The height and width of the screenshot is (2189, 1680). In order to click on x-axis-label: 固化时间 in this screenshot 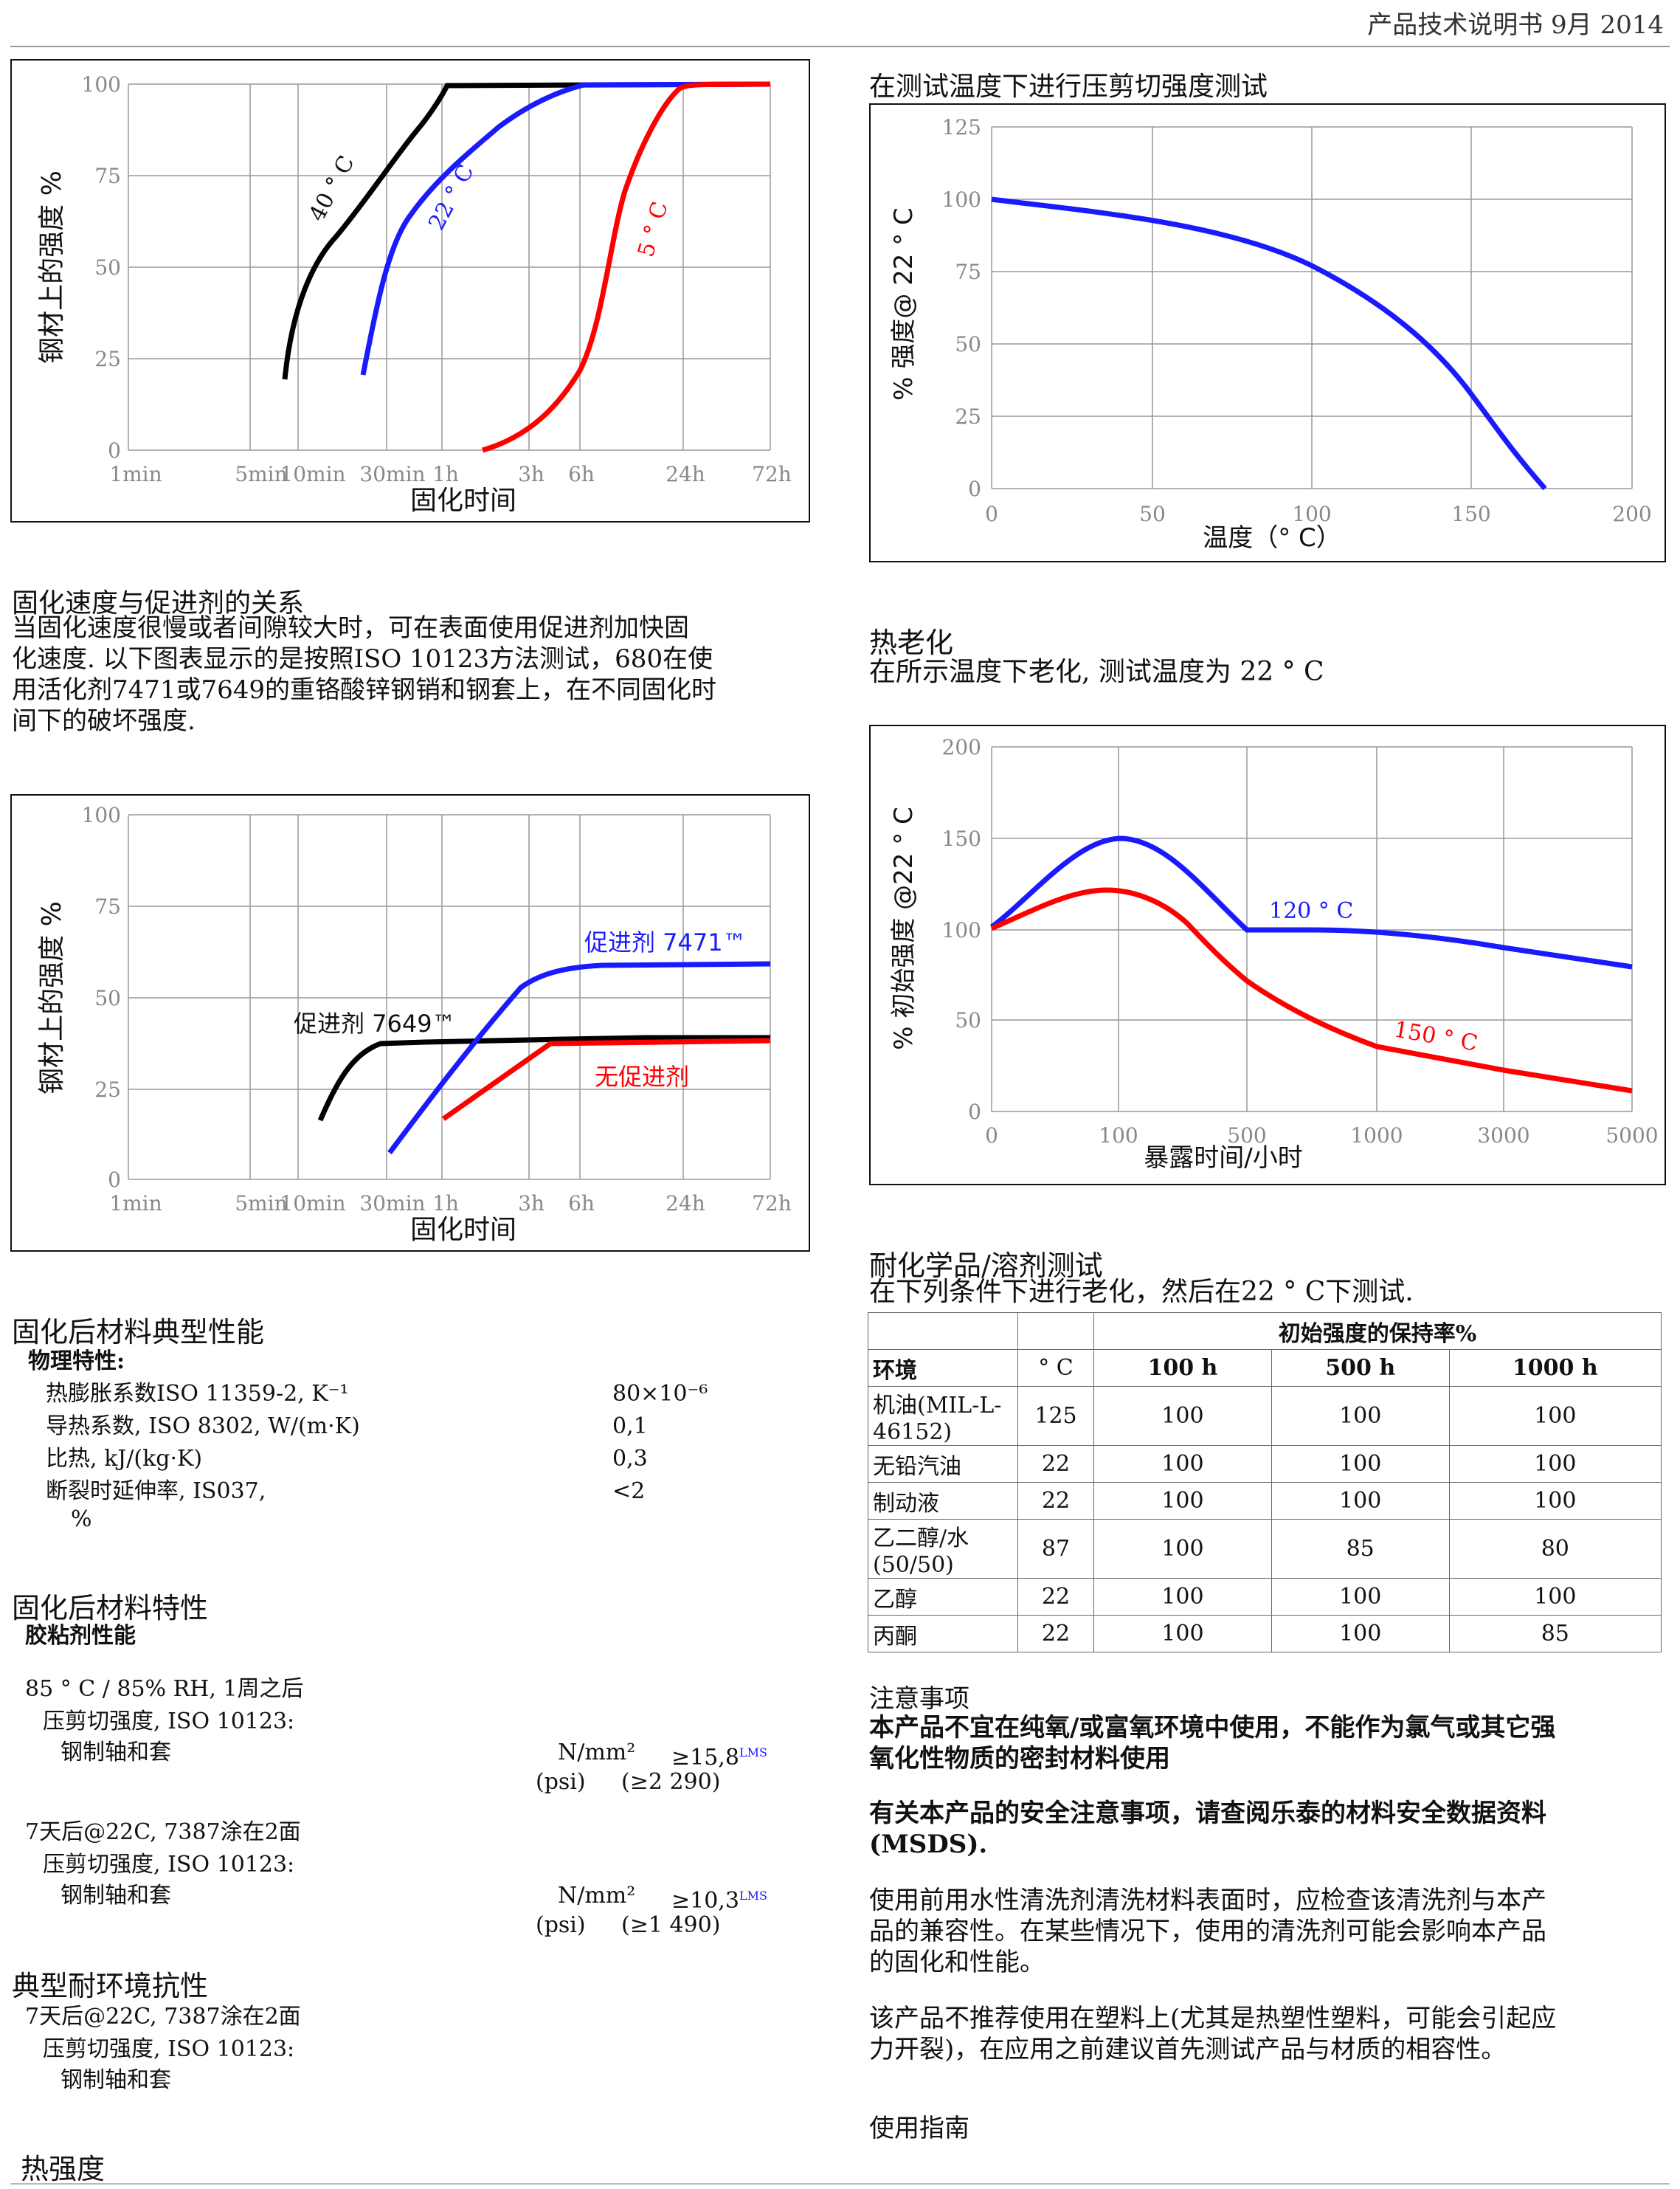, I will do `click(463, 1230)`.